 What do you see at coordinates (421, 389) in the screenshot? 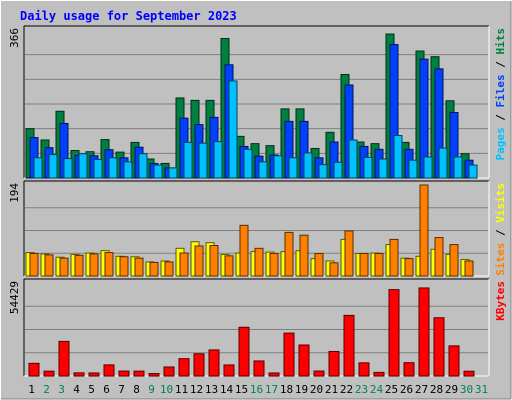
I see `x-tick-label: 27` at bounding box center [421, 389].